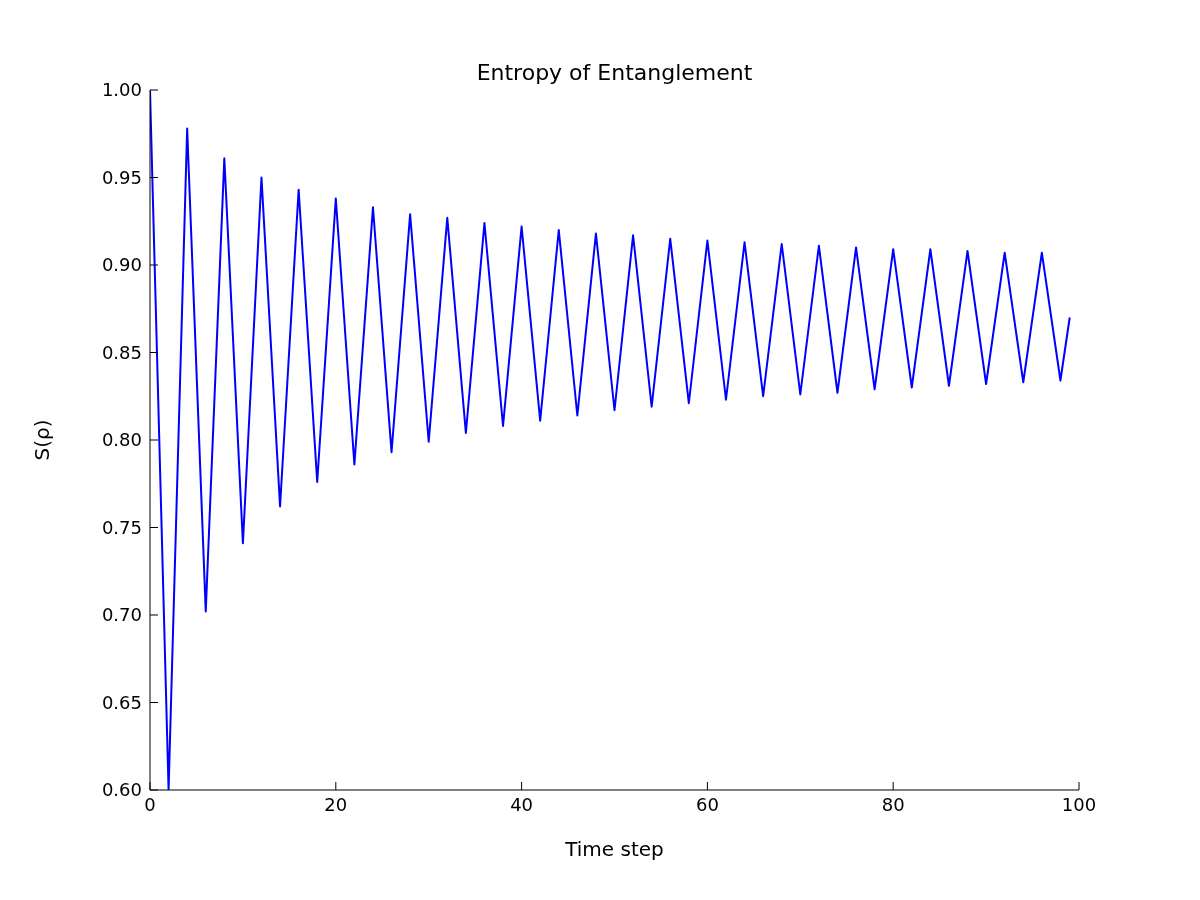 The height and width of the screenshot is (900, 1200). What do you see at coordinates (1079, 804) in the screenshot?
I see `x-tick-label: 100` at bounding box center [1079, 804].